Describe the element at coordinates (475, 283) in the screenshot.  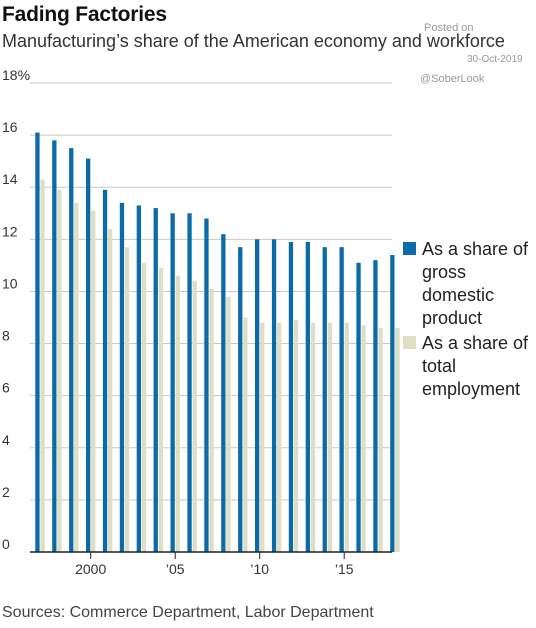
I see `legend-label-gdp: As a share of gross domestic product` at that location.